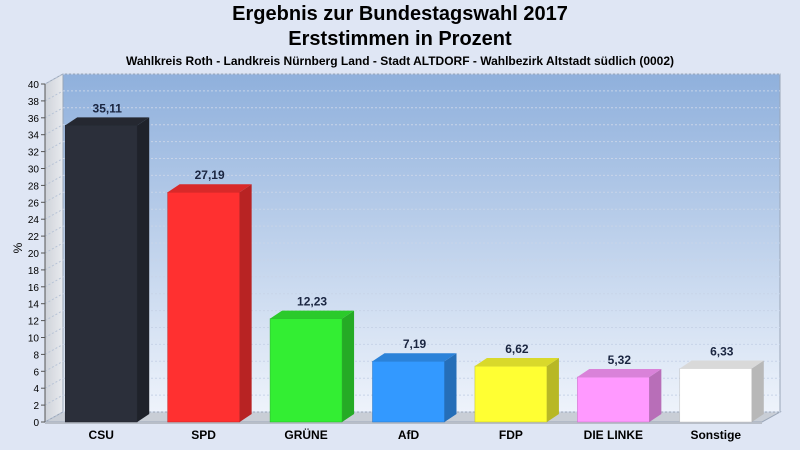 The width and height of the screenshot is (800, 450). I want to click on x-tick-label: AfD, so click(409, 435).